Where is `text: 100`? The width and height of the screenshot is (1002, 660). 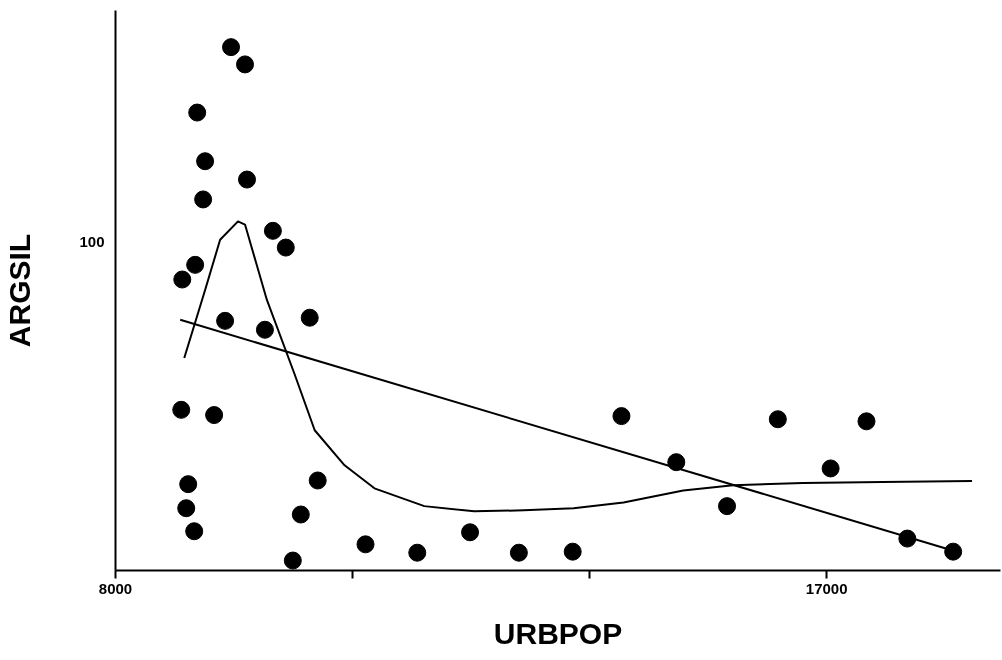
text: 100 is located at coordinates (92, 241).